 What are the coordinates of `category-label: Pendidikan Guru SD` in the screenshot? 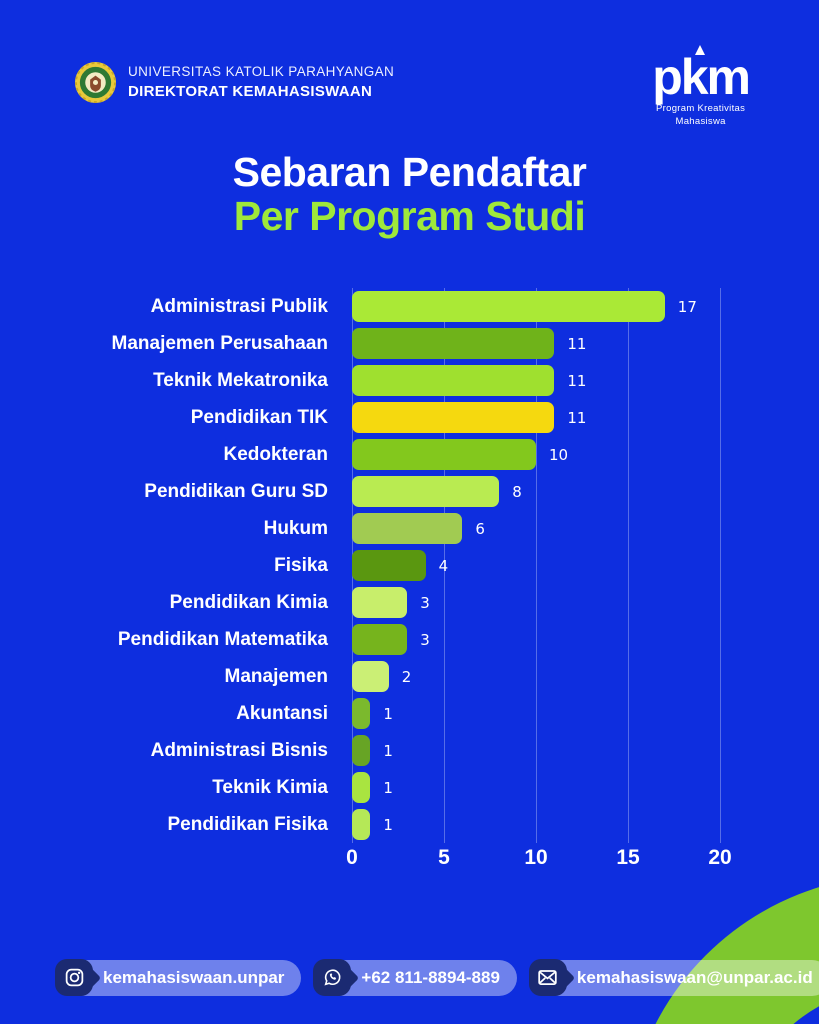 It's located at (236, 491).